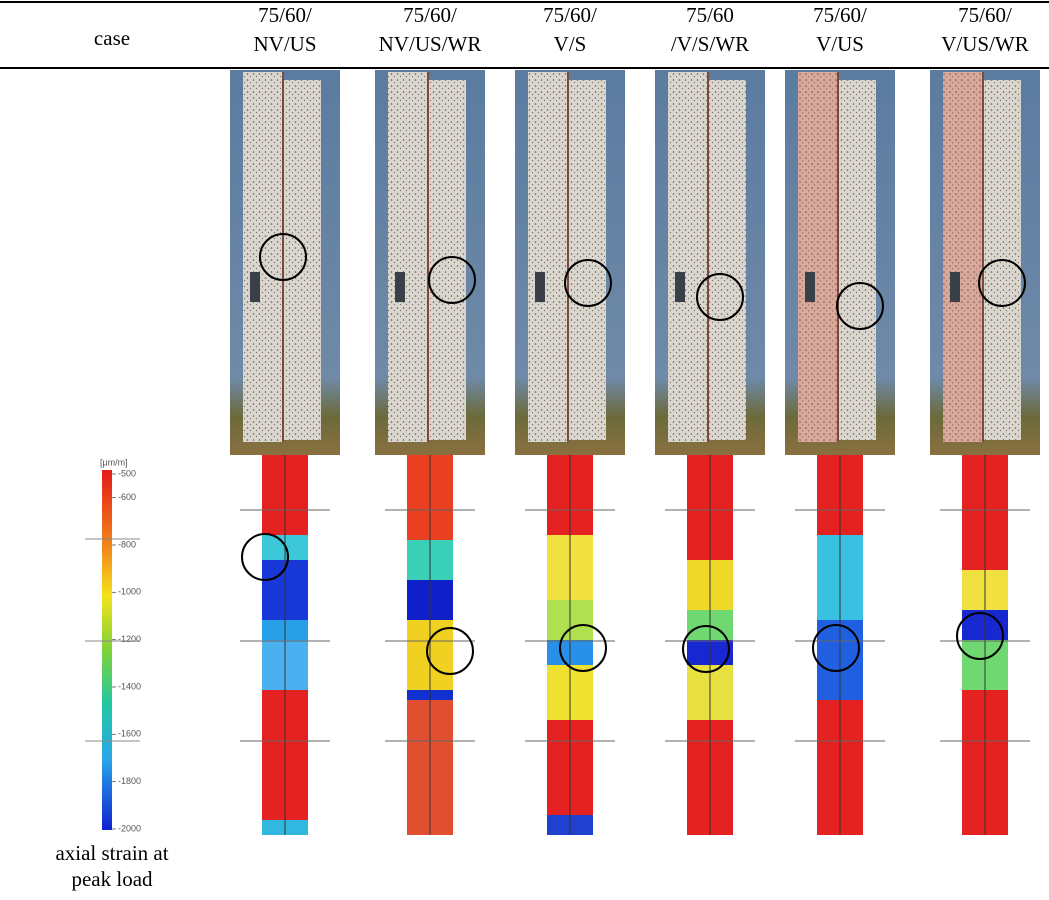 This screenshot has width=1049, height=900. I want to click on column-header: V/US, so click(840, 44).